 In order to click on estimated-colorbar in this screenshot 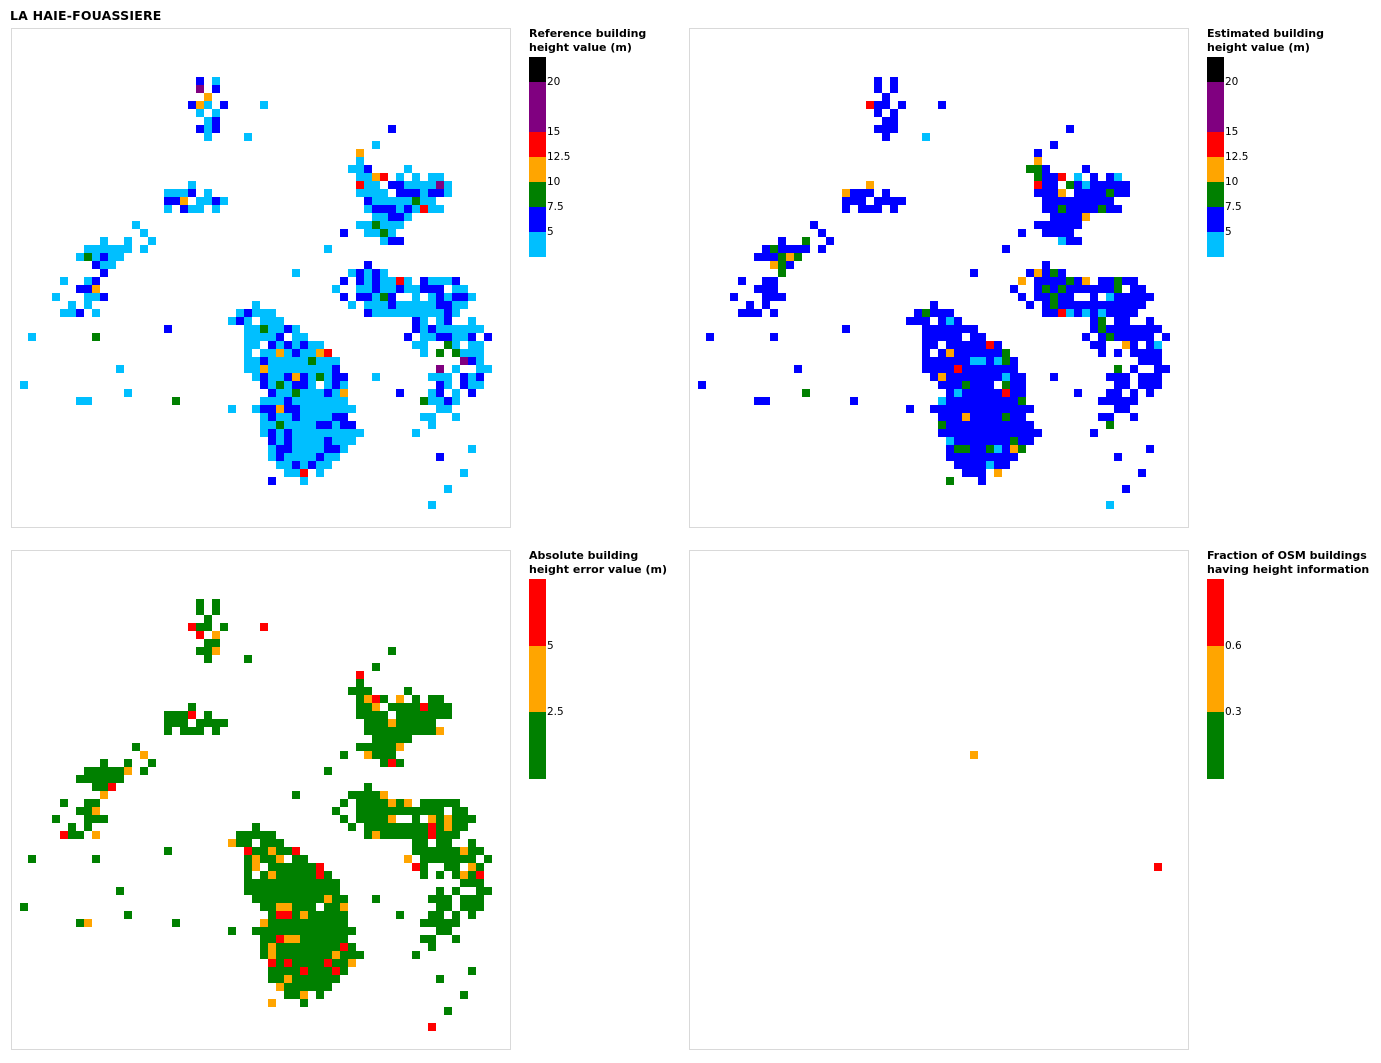, I will do `click(1215, 157)`.